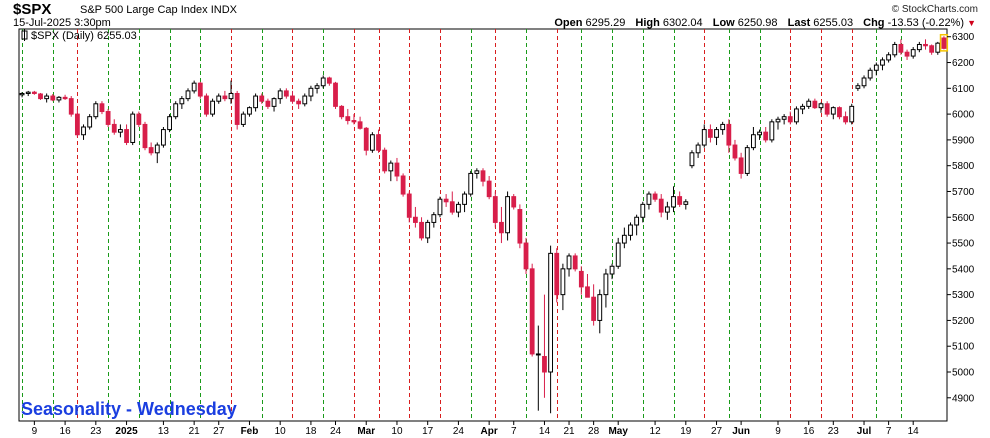 Image resolution: width=990 pixels, height=438 pixels. What do you see at coordinates (963, 269) in the screenshot?
I see `y-tick-label: 5400` at bounding box center [963, 269].